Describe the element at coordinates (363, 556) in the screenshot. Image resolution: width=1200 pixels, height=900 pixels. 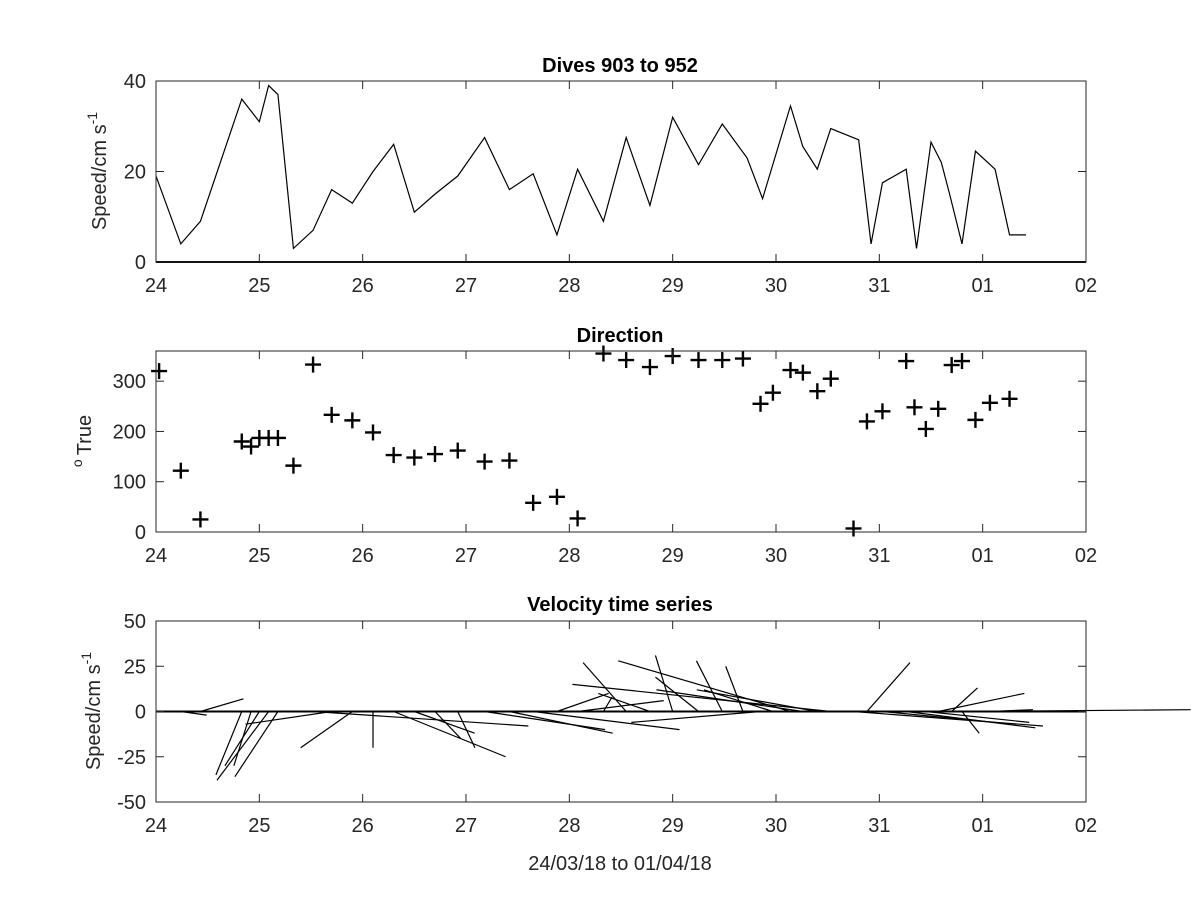
I see `x-tick-label: 26` at that location.